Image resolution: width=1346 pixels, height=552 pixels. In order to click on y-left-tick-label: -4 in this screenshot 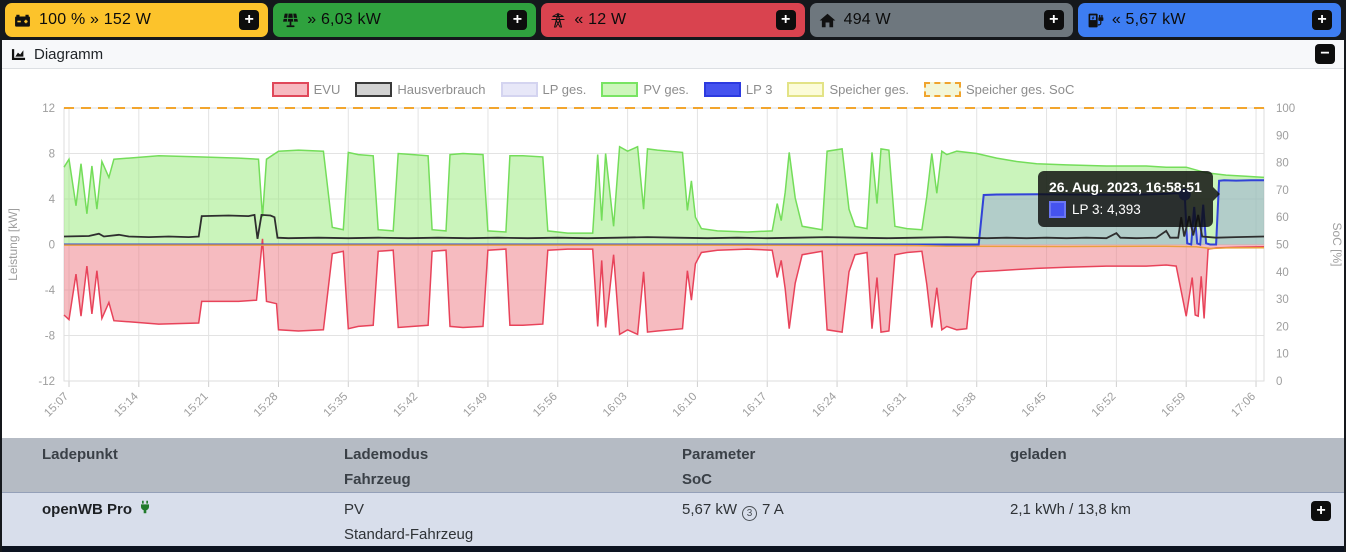, I will do `click(50, 291)`.